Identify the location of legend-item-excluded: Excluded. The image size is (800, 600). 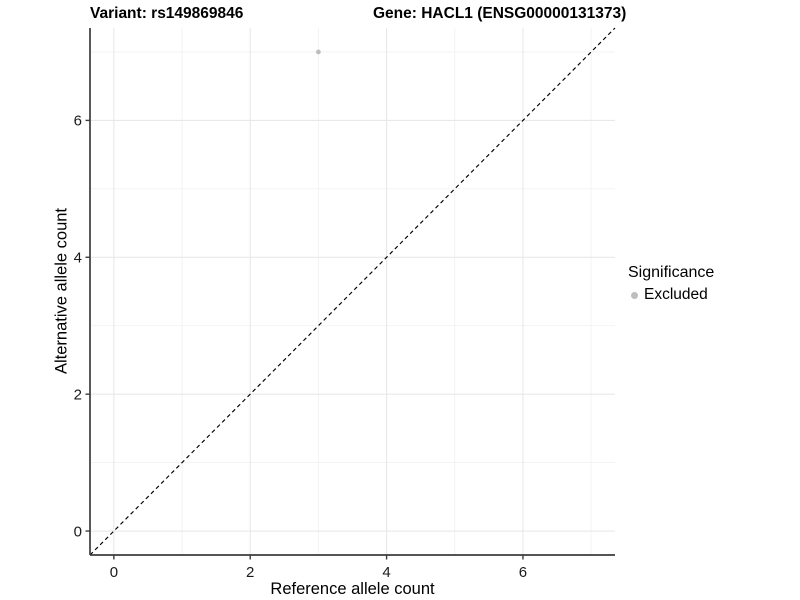
(671, 295).